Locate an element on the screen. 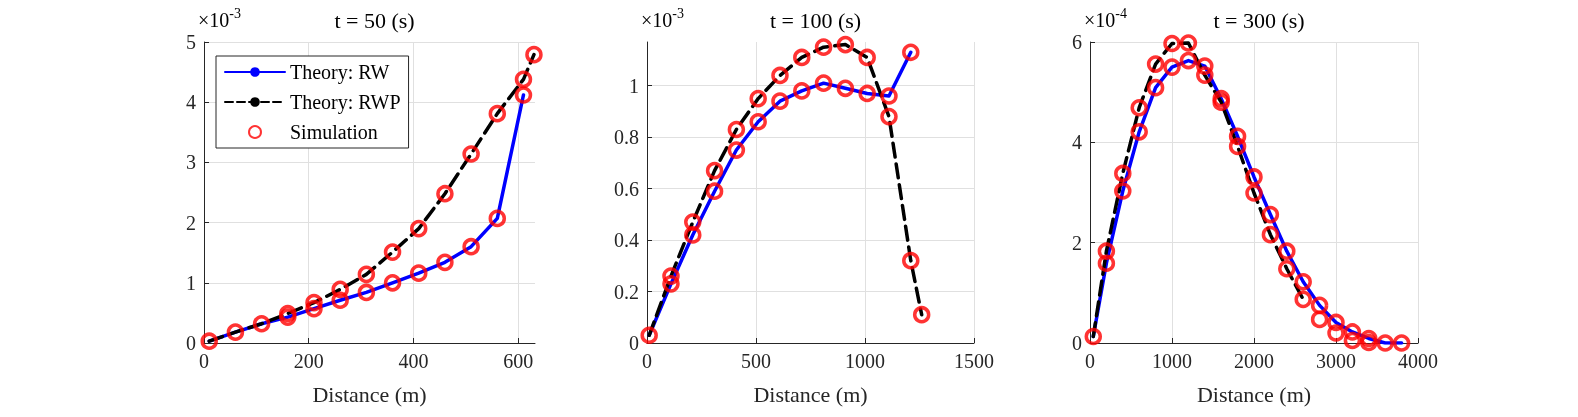  x-tick-label: 2000 is located at coordinates (1254, 361).